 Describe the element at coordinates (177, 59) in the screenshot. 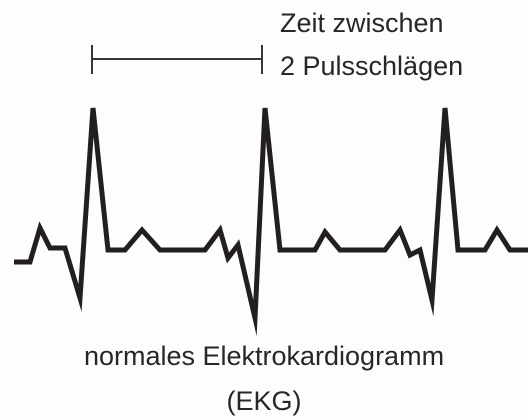

I see `interval-bracket` at that location.